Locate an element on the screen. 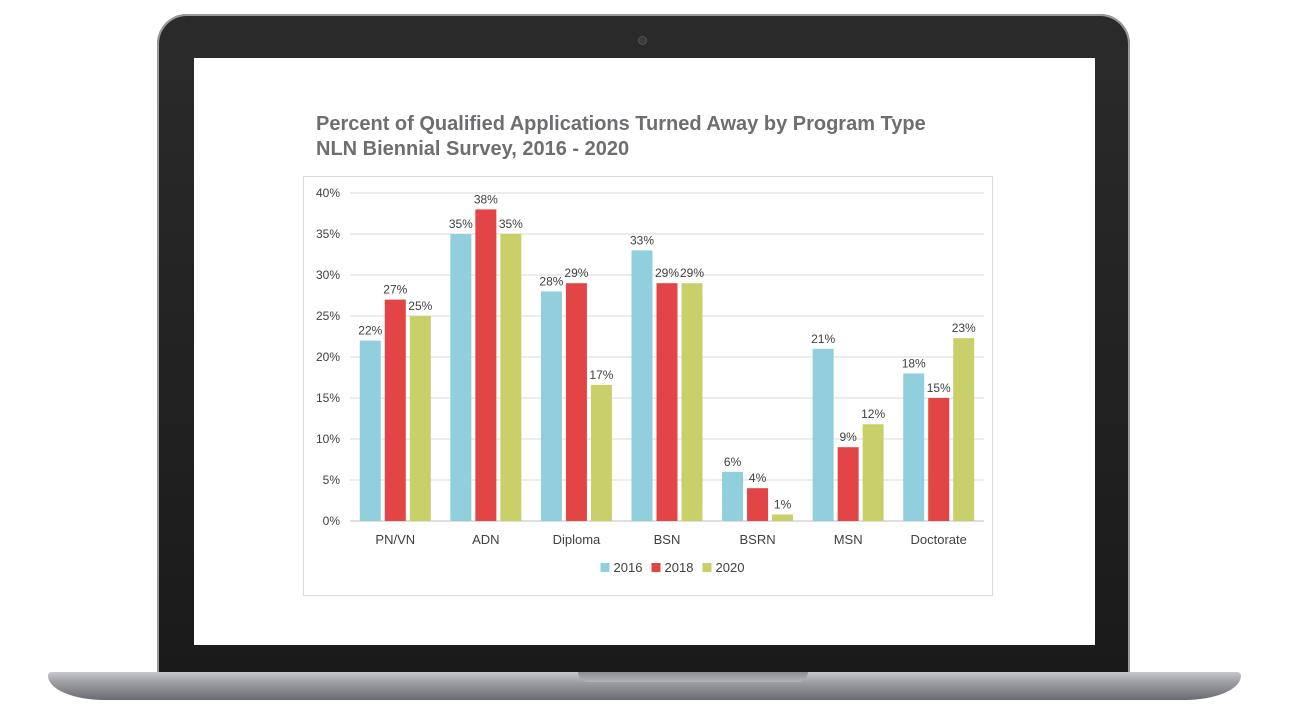  bar-2018-bsrn is located at coordinates (758, 504).